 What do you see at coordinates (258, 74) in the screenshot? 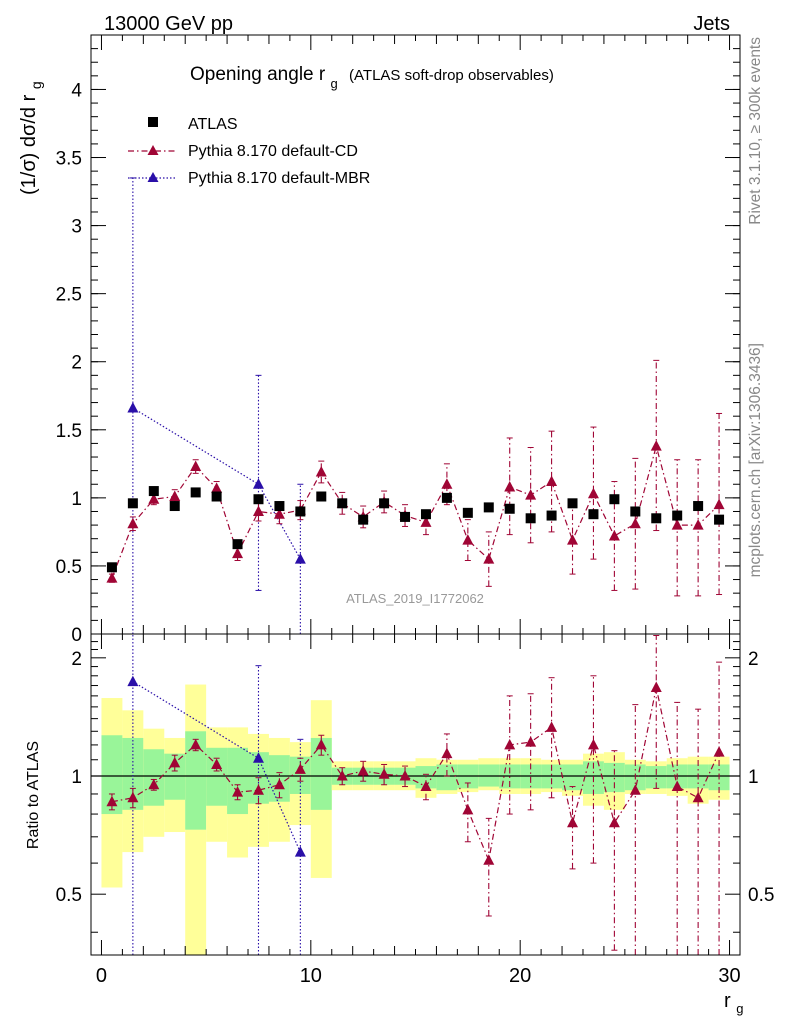
I see `main-title-text: Opening angle r` at bounding box center [258, 74].